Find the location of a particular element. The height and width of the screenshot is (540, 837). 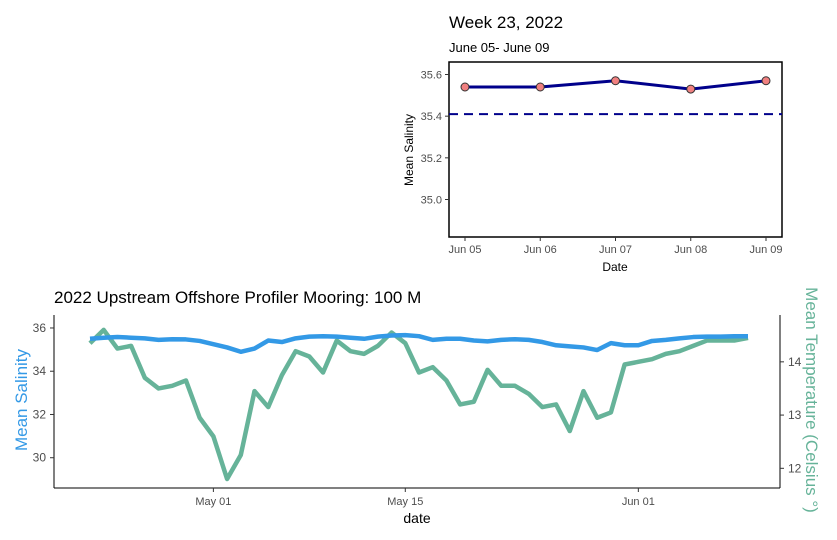

right-y-tick-label: 14 is located at coordinates (795, 362).